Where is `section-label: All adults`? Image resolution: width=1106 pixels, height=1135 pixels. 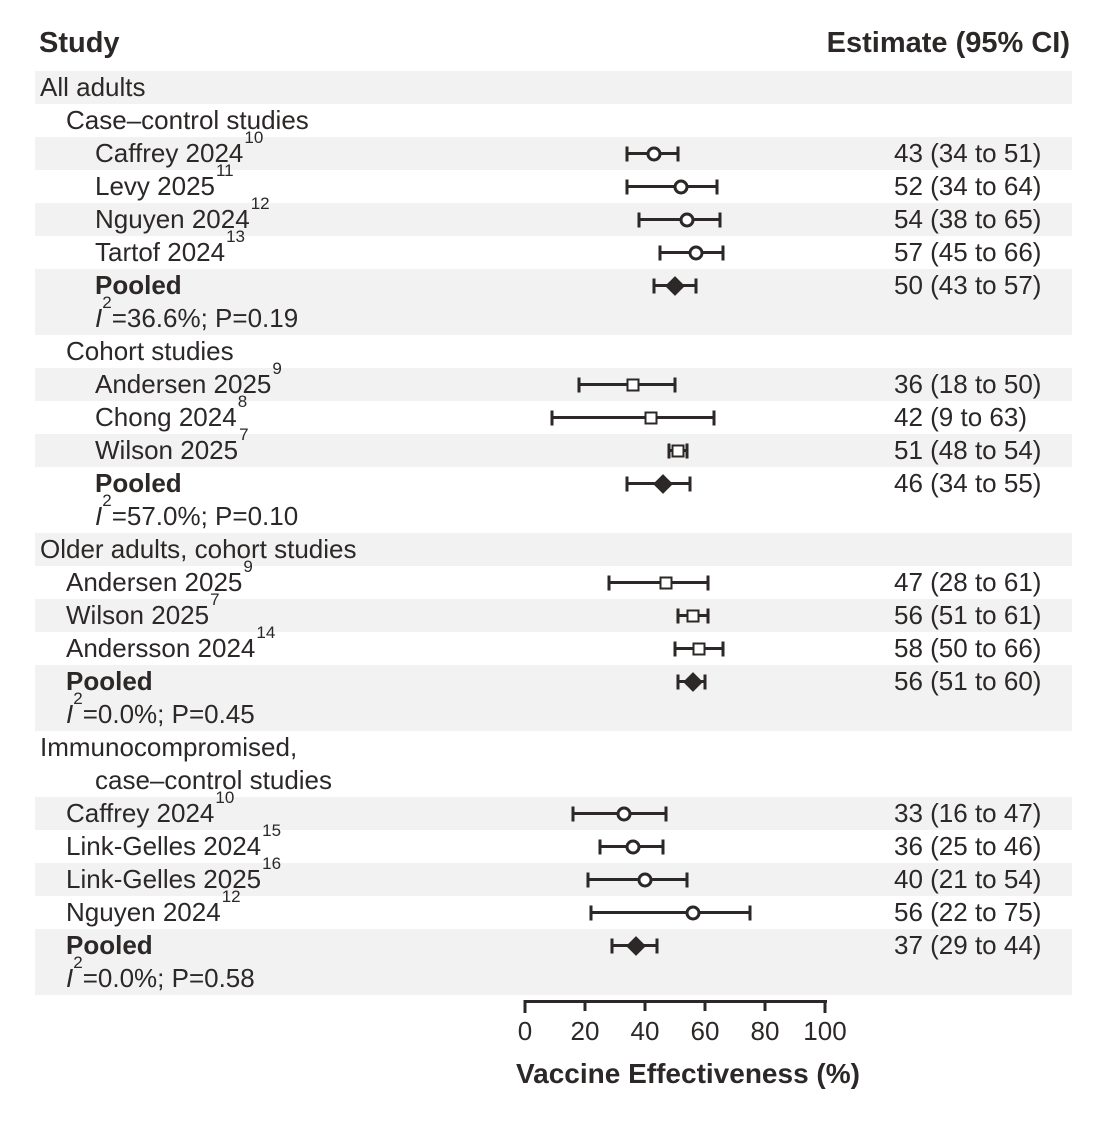 section-label: All adults is located at coordinates (93, 87).